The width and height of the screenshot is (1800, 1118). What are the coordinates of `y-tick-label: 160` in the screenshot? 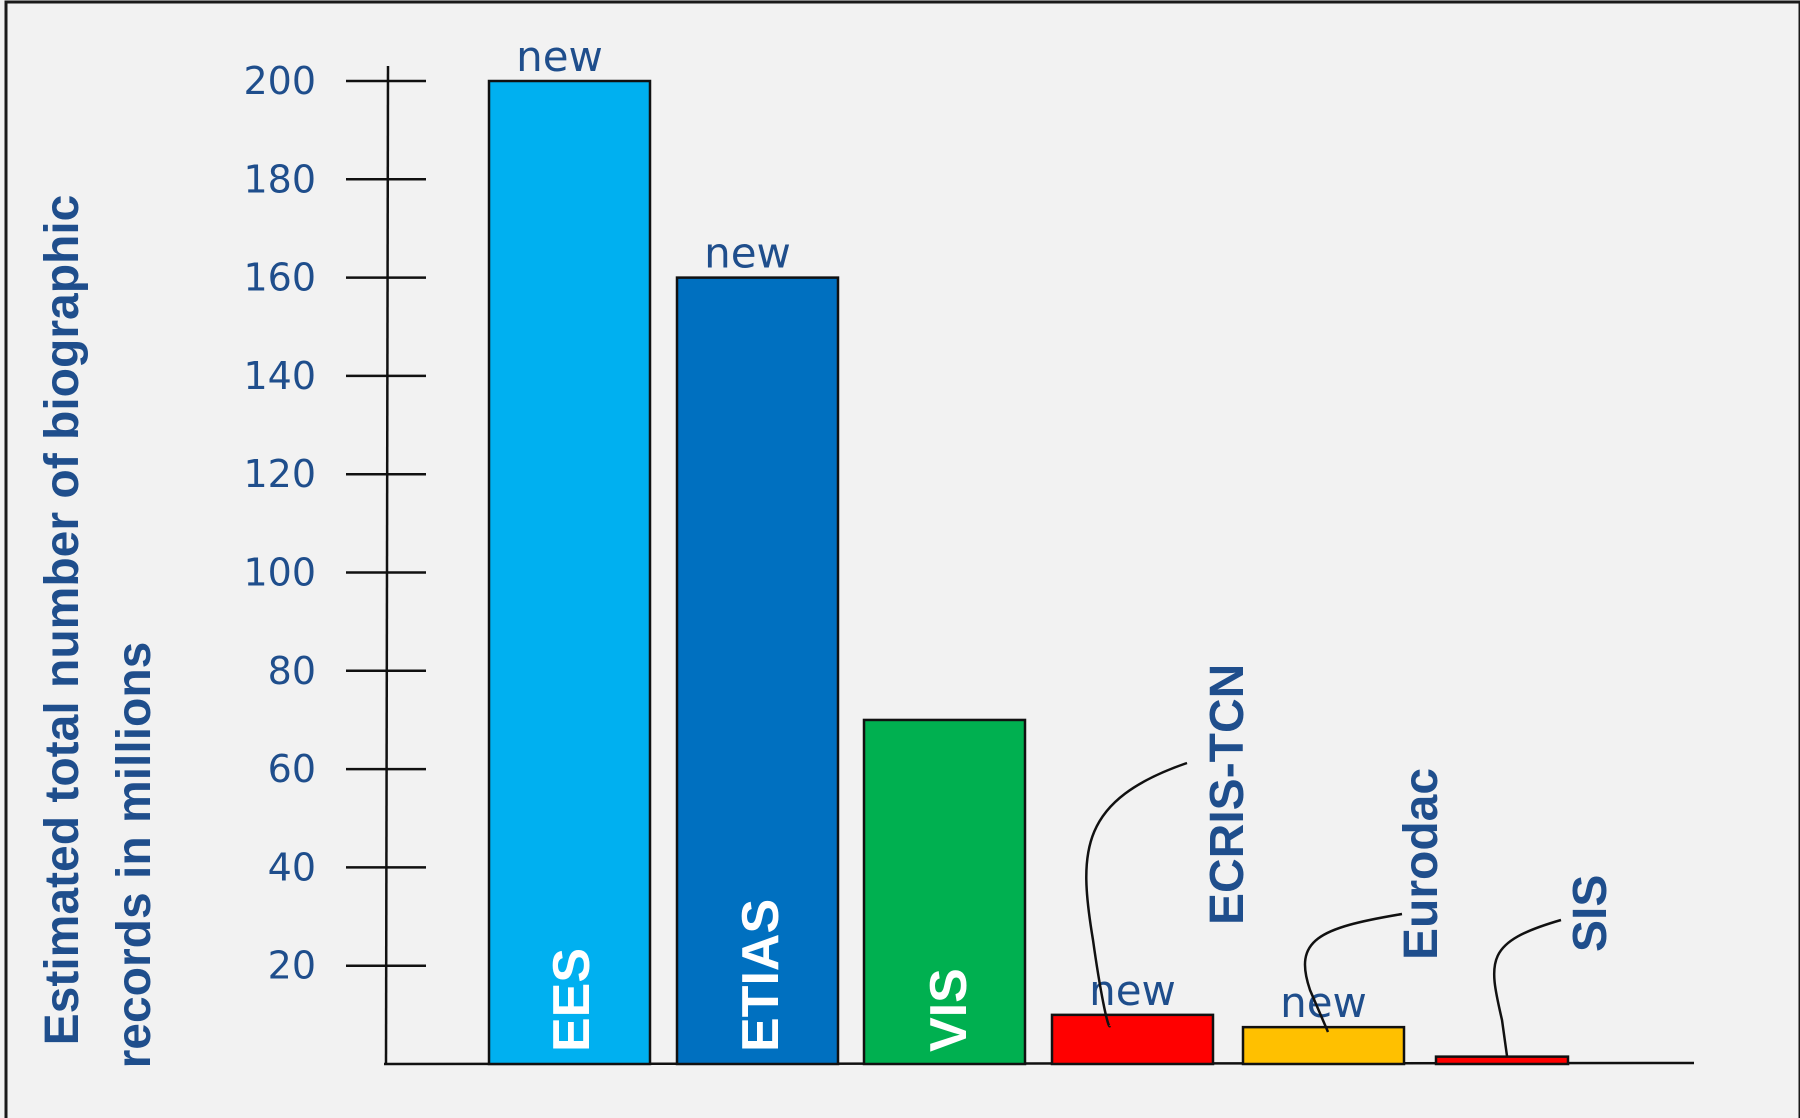 It's located at (279, 278).